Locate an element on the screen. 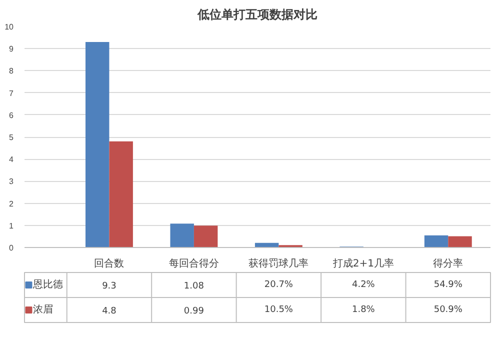 This screenshot has height=362, width=500. data-label: 50.9% is located at coordinates (448, 310).